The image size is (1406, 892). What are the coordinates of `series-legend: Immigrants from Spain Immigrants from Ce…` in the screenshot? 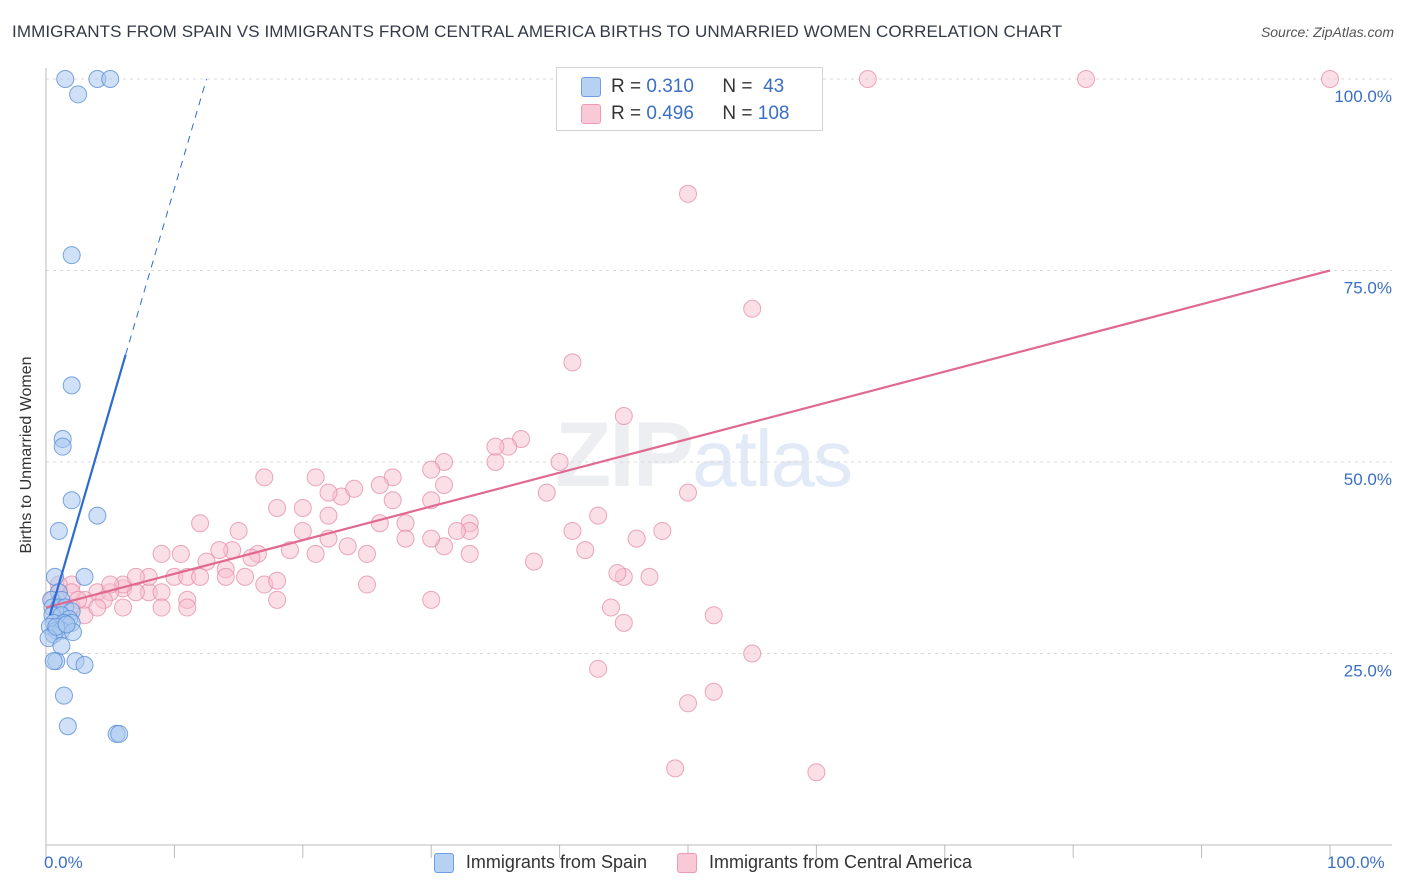 It's located at (703, 862).